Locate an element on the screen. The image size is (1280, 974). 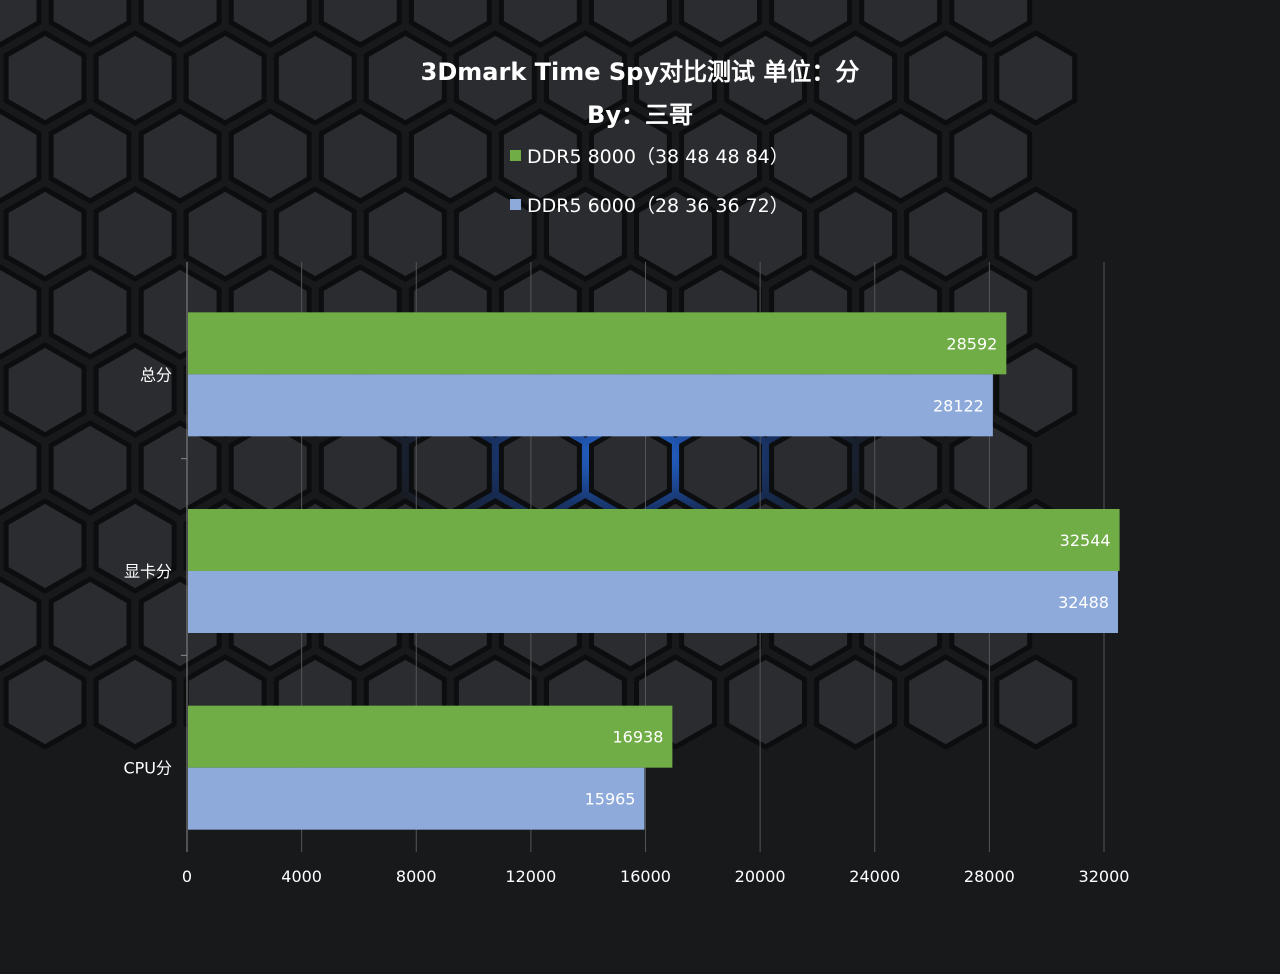
x-tick-label: 24000 is located at coordinates (874, 876).